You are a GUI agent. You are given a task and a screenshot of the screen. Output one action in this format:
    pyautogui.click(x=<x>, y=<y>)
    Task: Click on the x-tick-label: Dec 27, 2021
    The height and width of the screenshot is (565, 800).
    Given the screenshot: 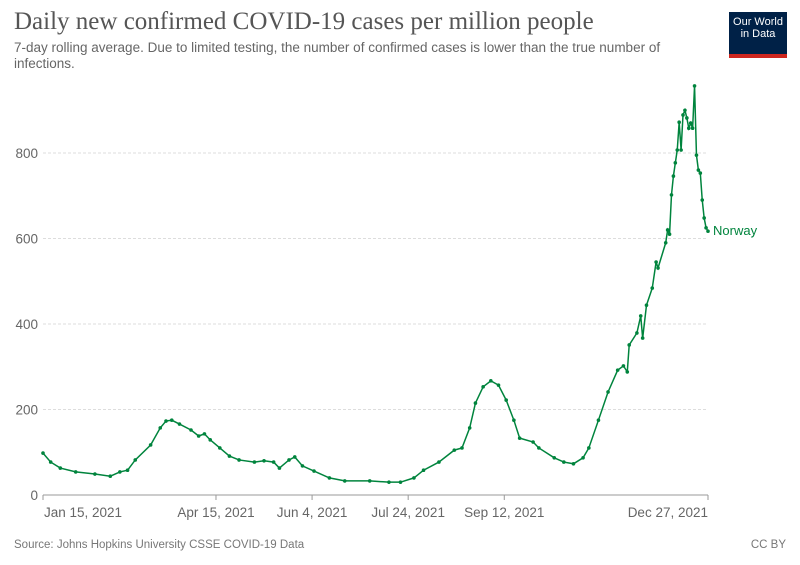 What is the action you would take?
    pyautogui.click(x=668, y=512)
    